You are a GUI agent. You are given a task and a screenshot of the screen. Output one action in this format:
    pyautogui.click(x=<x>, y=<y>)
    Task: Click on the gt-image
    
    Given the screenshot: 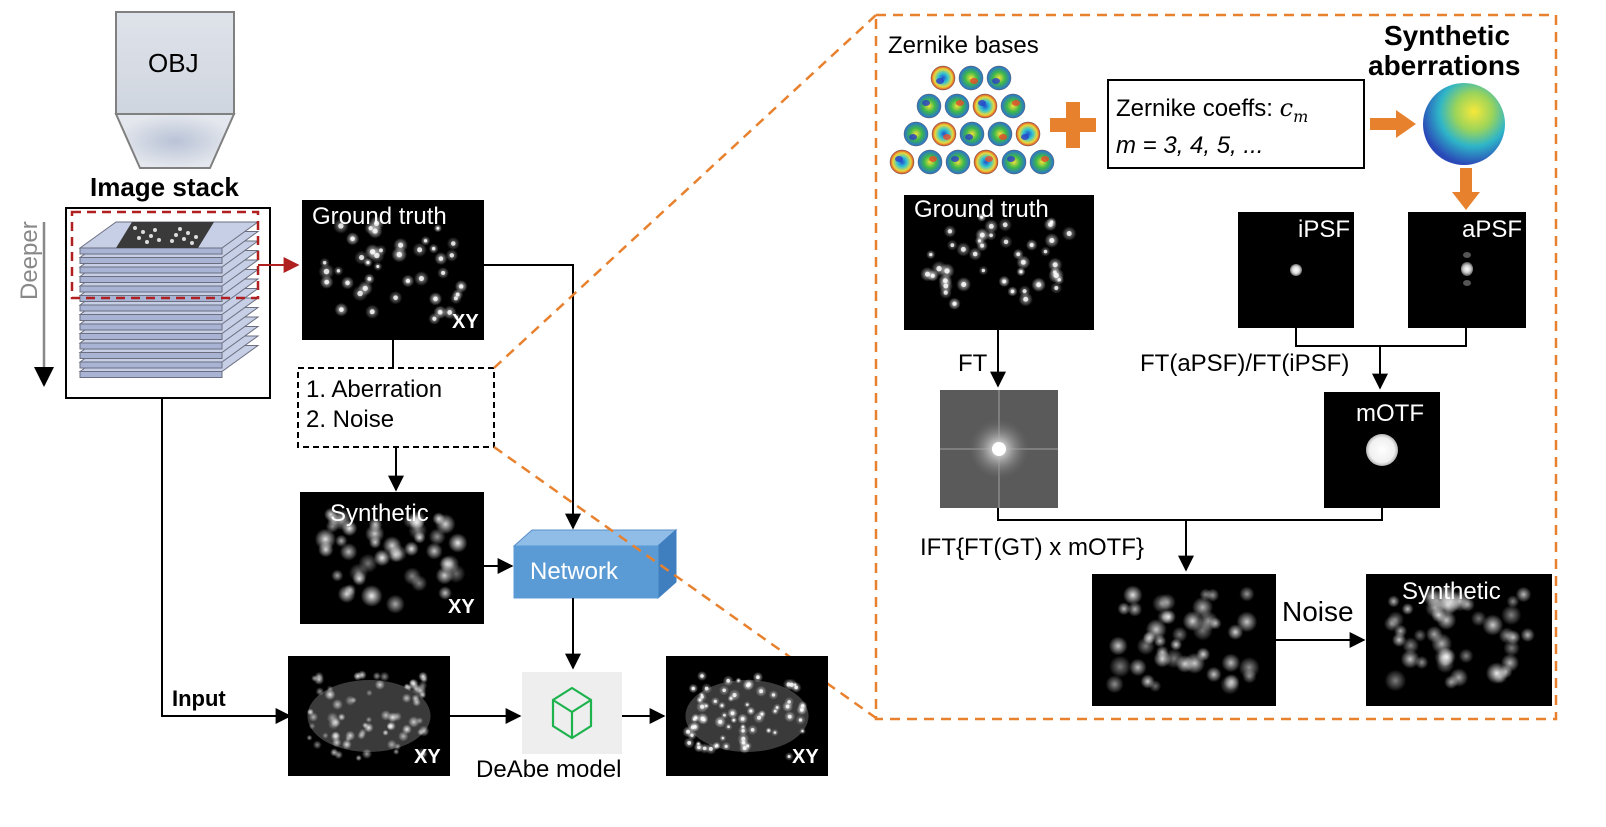 What is the action you would take?
    pyautogui.click(x=393, y=270)
    